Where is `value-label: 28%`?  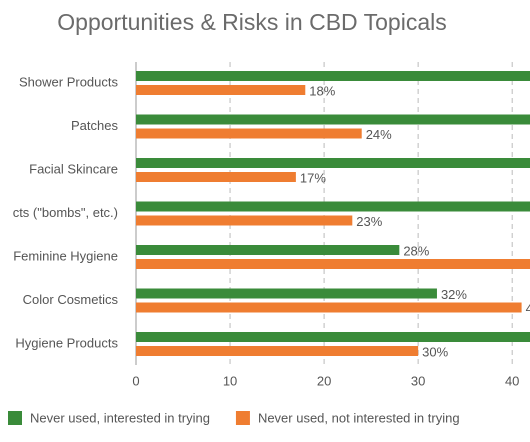
value-label: 28% is located at coordinates (416, 250).